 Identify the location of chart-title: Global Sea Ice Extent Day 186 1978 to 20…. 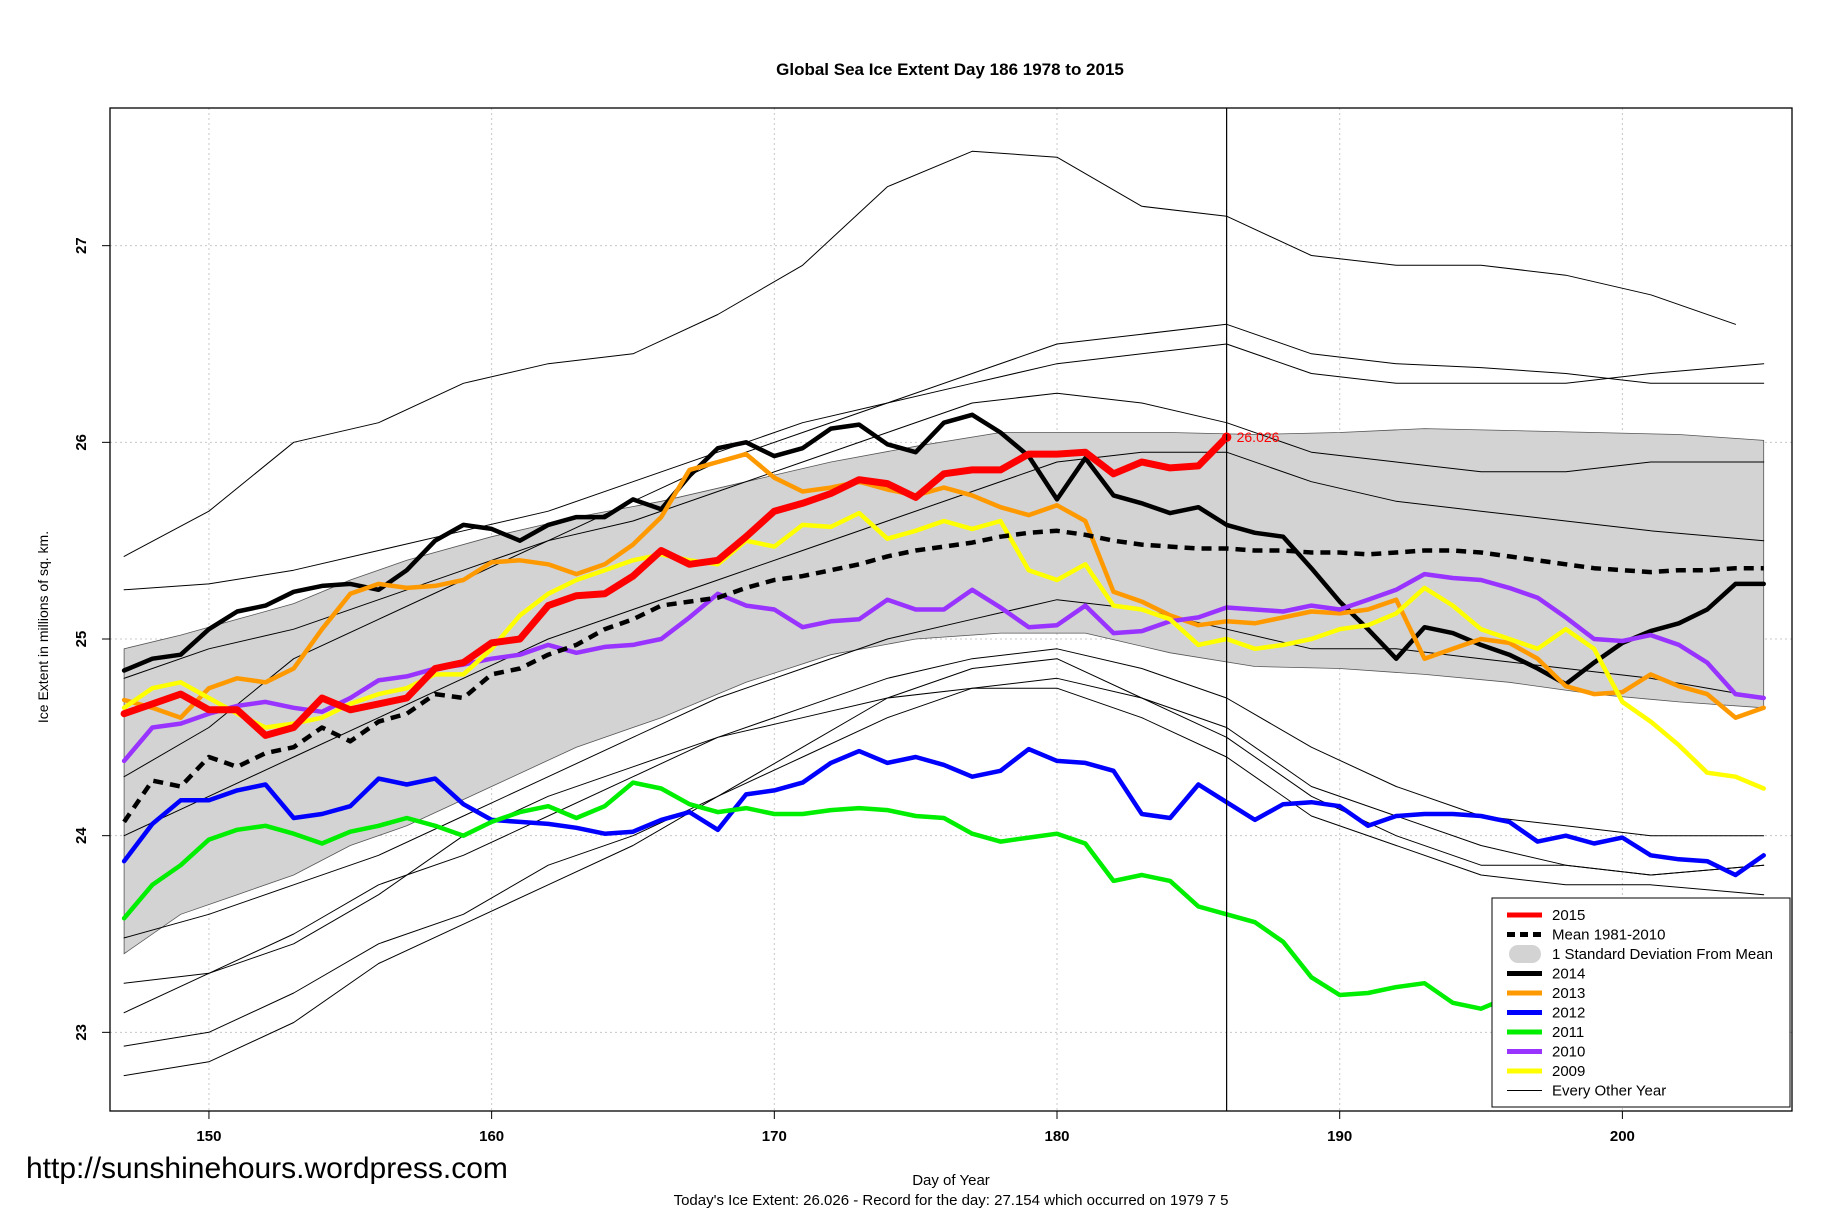
(950, 69).